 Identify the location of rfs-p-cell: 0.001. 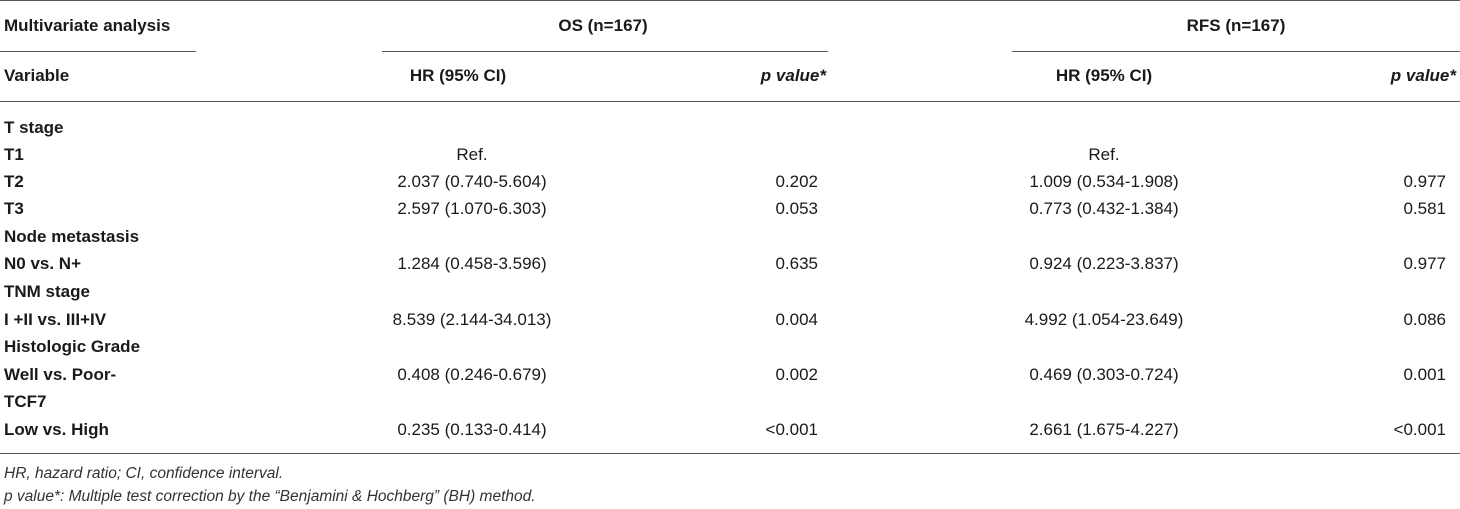
(1424, 374).